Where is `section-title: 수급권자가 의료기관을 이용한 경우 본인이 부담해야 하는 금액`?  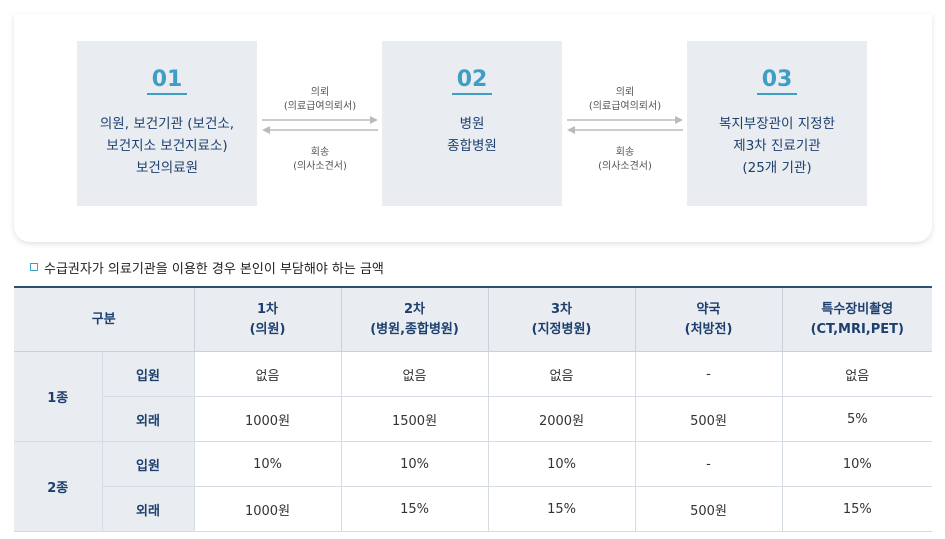 section-title: 수급권자가 의료기관을 이용한 경우 본인이 부담해야 하는 금액 is located at coordinates (207, 267).